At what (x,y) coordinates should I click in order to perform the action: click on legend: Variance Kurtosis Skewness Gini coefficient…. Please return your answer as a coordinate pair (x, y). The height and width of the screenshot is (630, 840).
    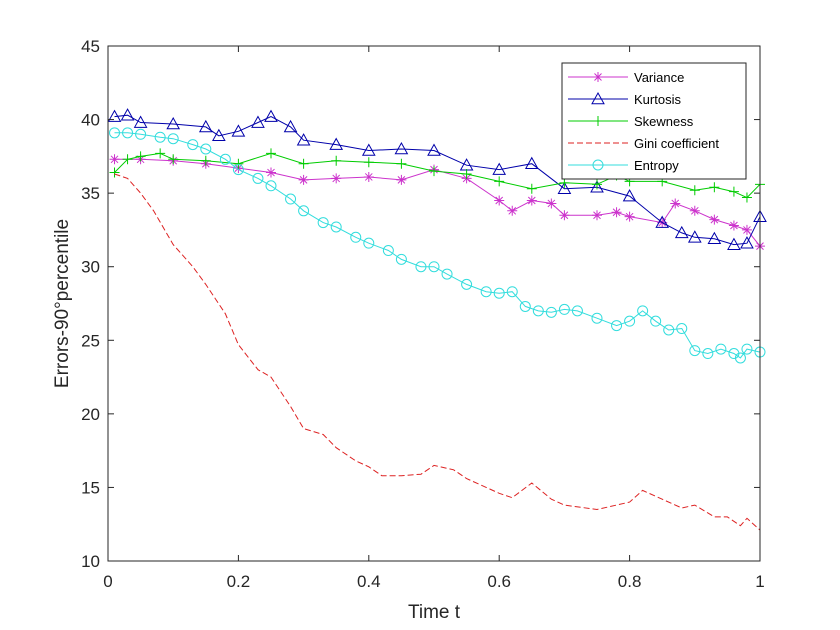
    Looking at the image, I should click on (654, 121).